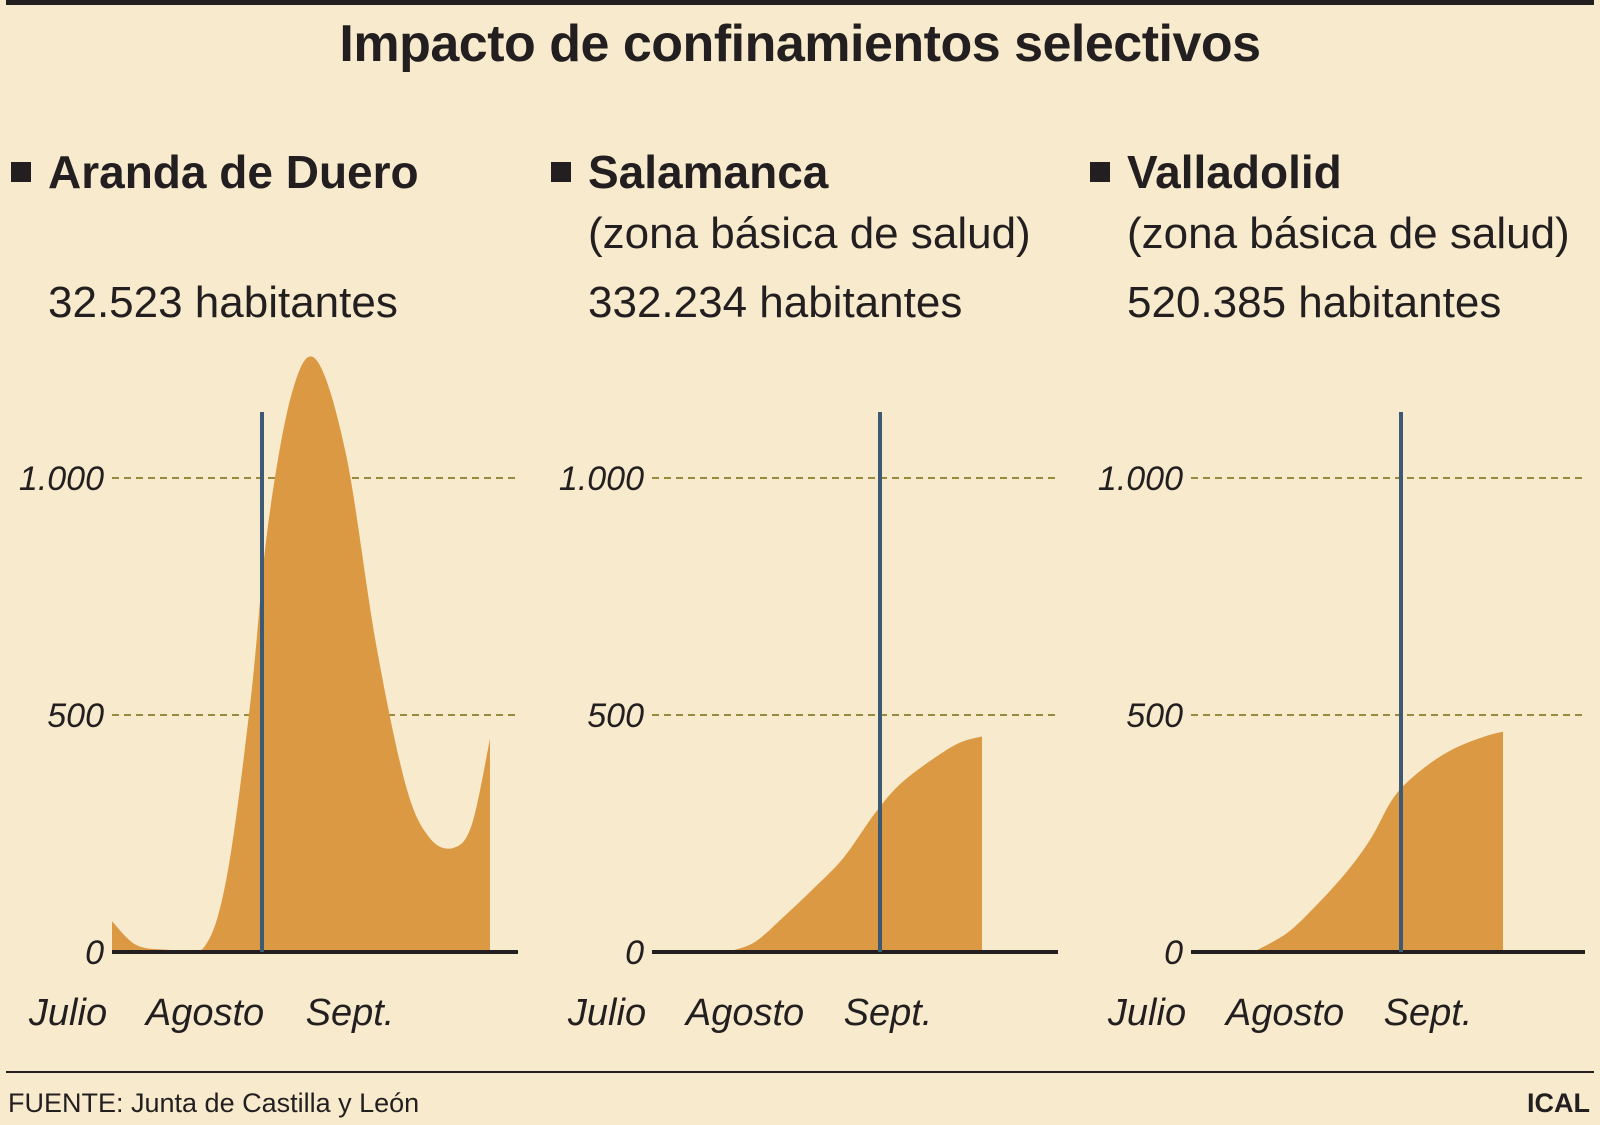 Image resolution: width=1600 pixels, height=1125 pixels. Describe the element at coordinates (775, 302) in the screenshot. I see `population-label: 332.234 habitantes` at that location.